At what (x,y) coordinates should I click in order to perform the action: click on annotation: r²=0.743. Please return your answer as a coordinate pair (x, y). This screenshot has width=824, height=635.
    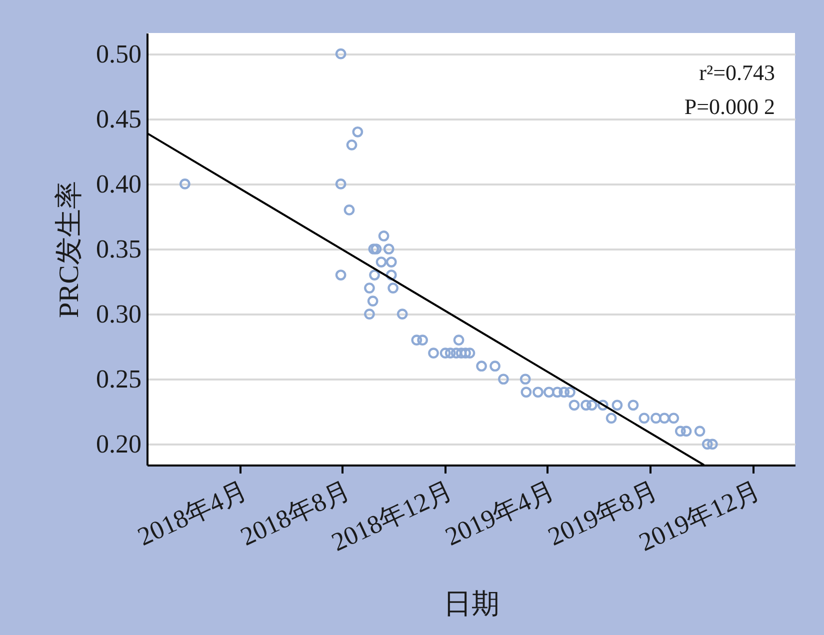
    Looking at the image, I should click on (737, 72).